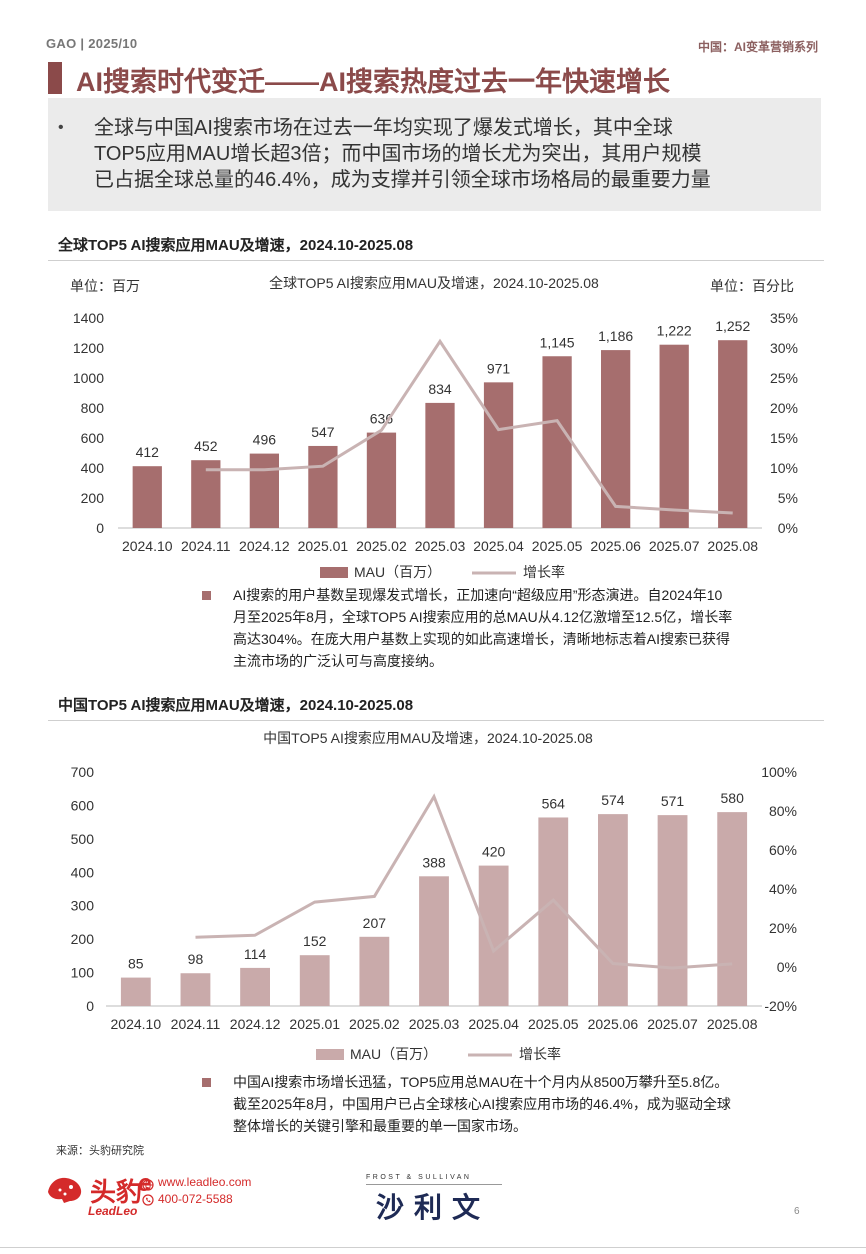 The height and width of the screenshot is (1254, 866). I want to click on global-note-bullet, so click(206, 595).